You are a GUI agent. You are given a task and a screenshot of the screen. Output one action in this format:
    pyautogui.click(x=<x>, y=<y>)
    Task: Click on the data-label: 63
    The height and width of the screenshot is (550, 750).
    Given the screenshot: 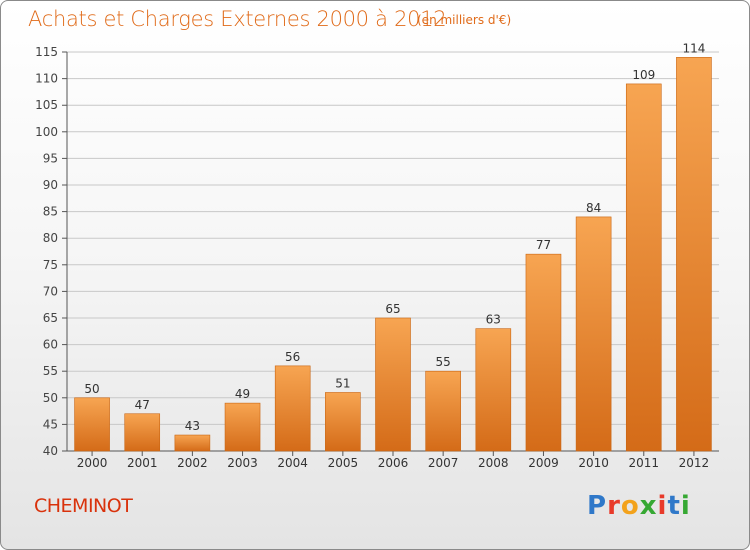 What is the action you would take?
    pyautogui.click(x=493, y=320)
    